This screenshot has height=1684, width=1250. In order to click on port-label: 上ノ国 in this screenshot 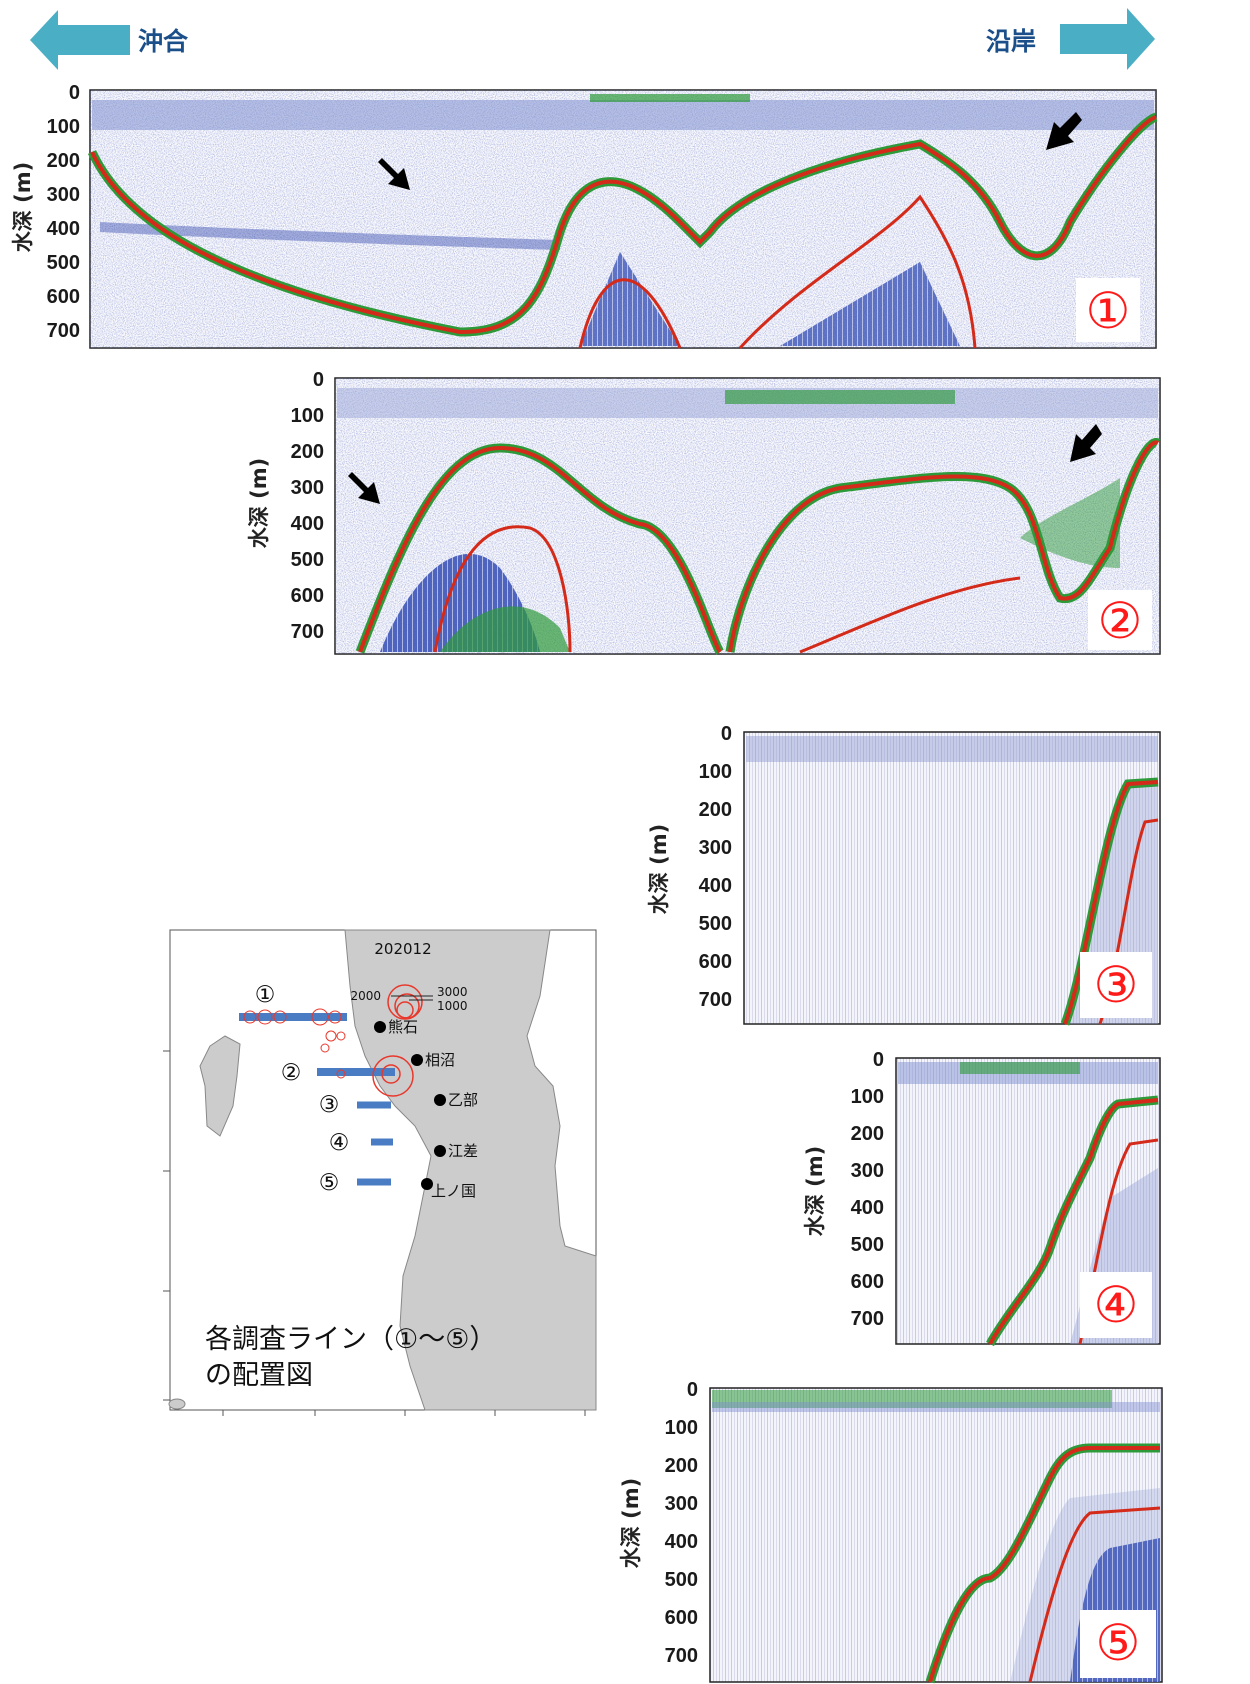, I will do `click(453, 1191)`.